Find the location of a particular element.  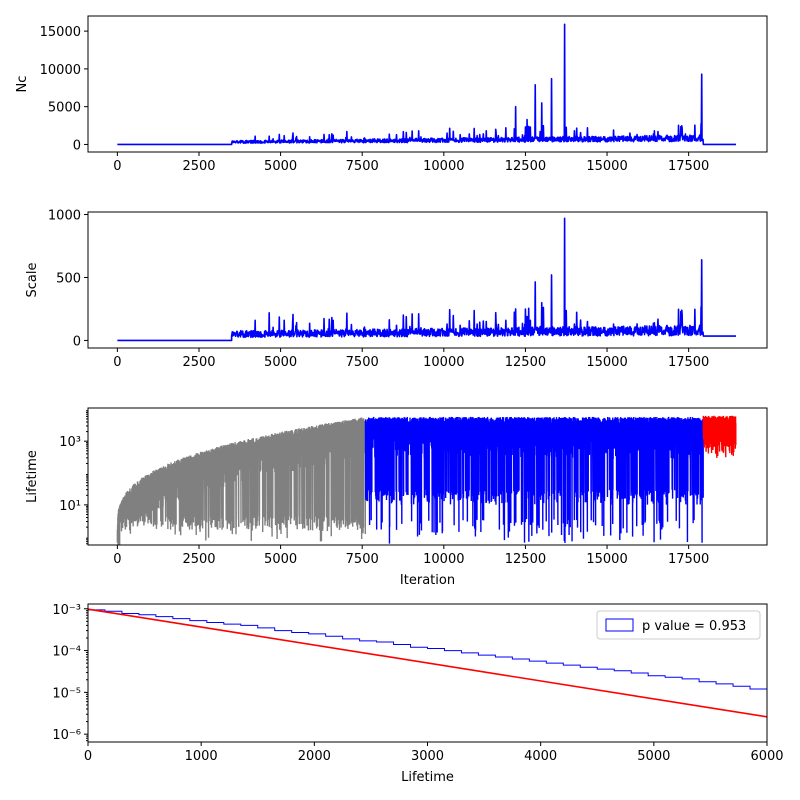

legend-label: p value = 0.953 is located at coordinates (694, 626).